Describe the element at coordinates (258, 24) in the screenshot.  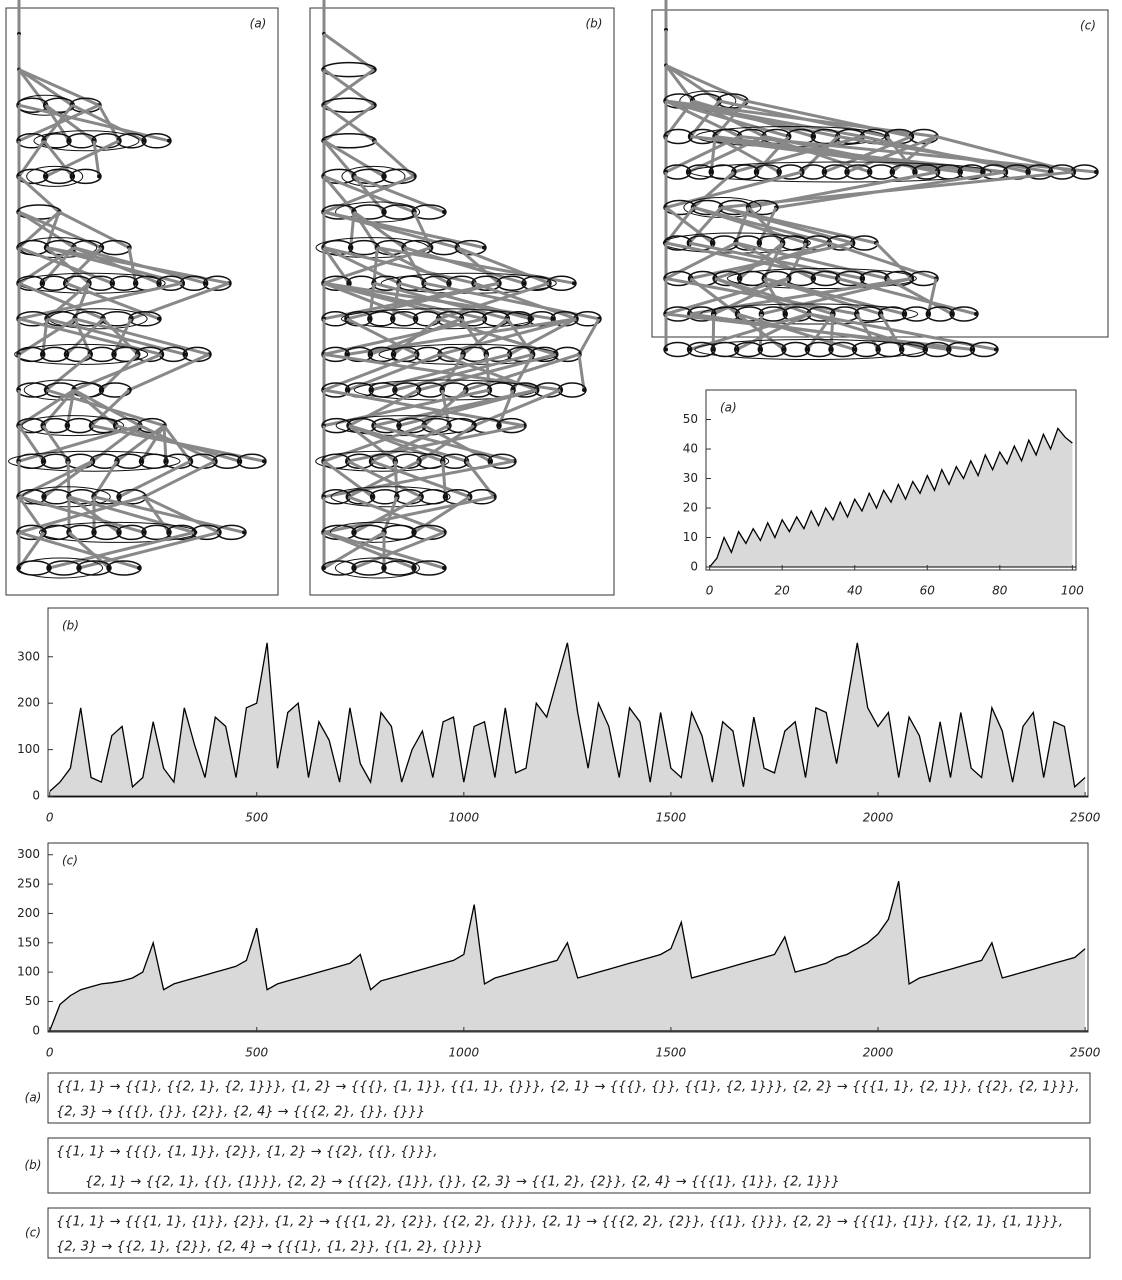
I see `panel-label: (a)` at that location.